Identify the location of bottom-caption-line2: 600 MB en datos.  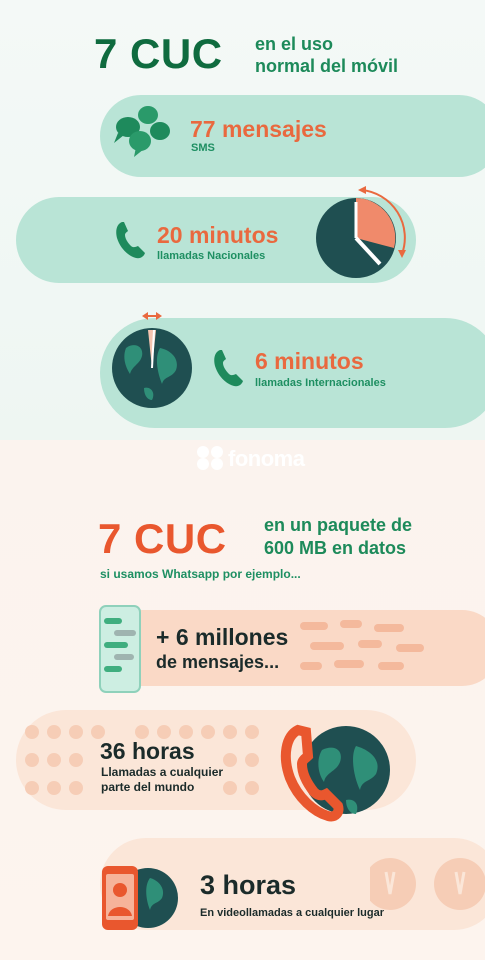
(335, 548).